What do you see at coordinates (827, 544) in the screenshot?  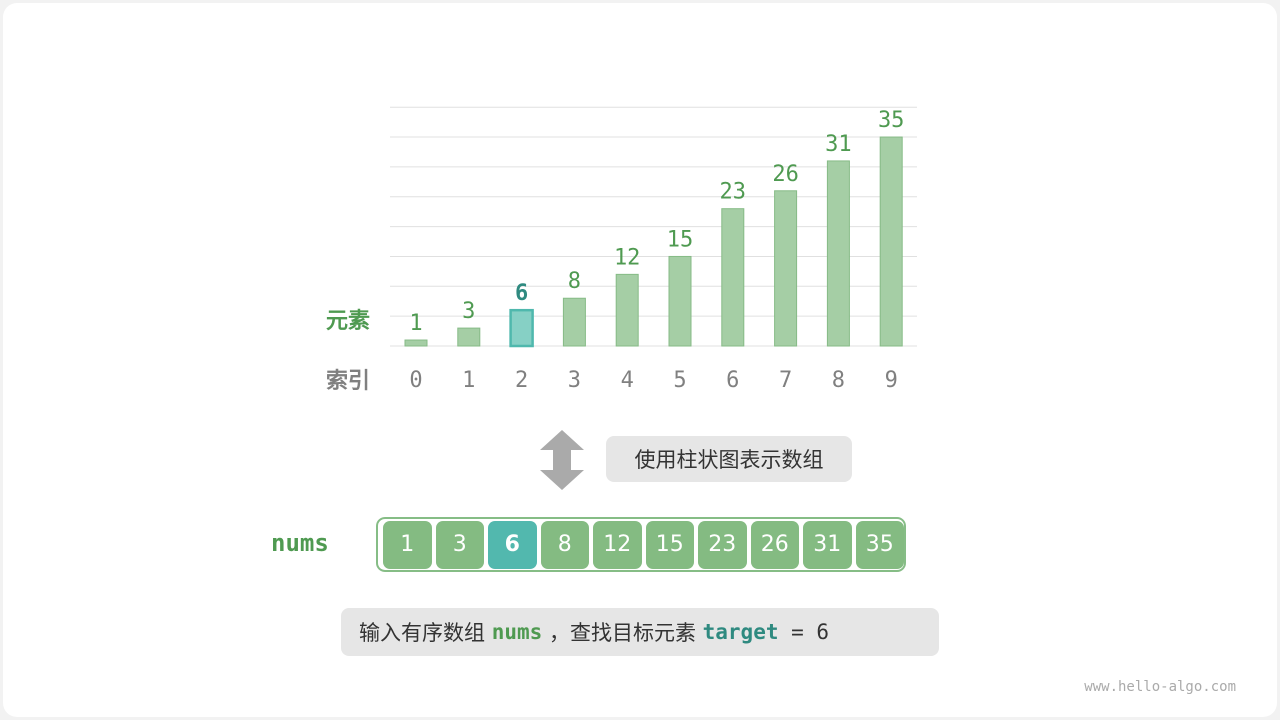 I see `array-cell: 31` at bounding box center [827, 544].